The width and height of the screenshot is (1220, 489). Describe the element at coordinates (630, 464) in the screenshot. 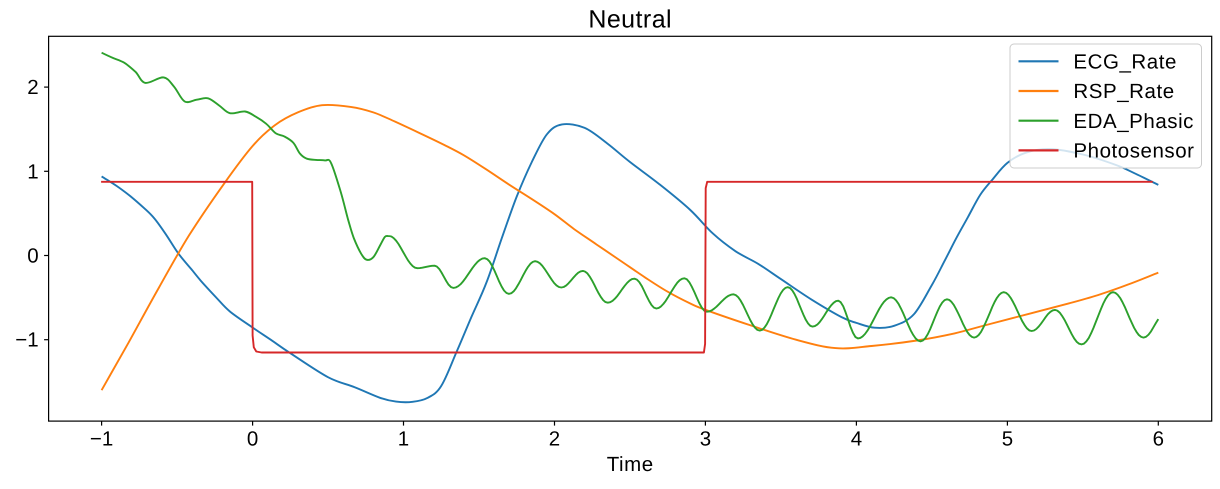

I see `svg-text: Time` at that location.